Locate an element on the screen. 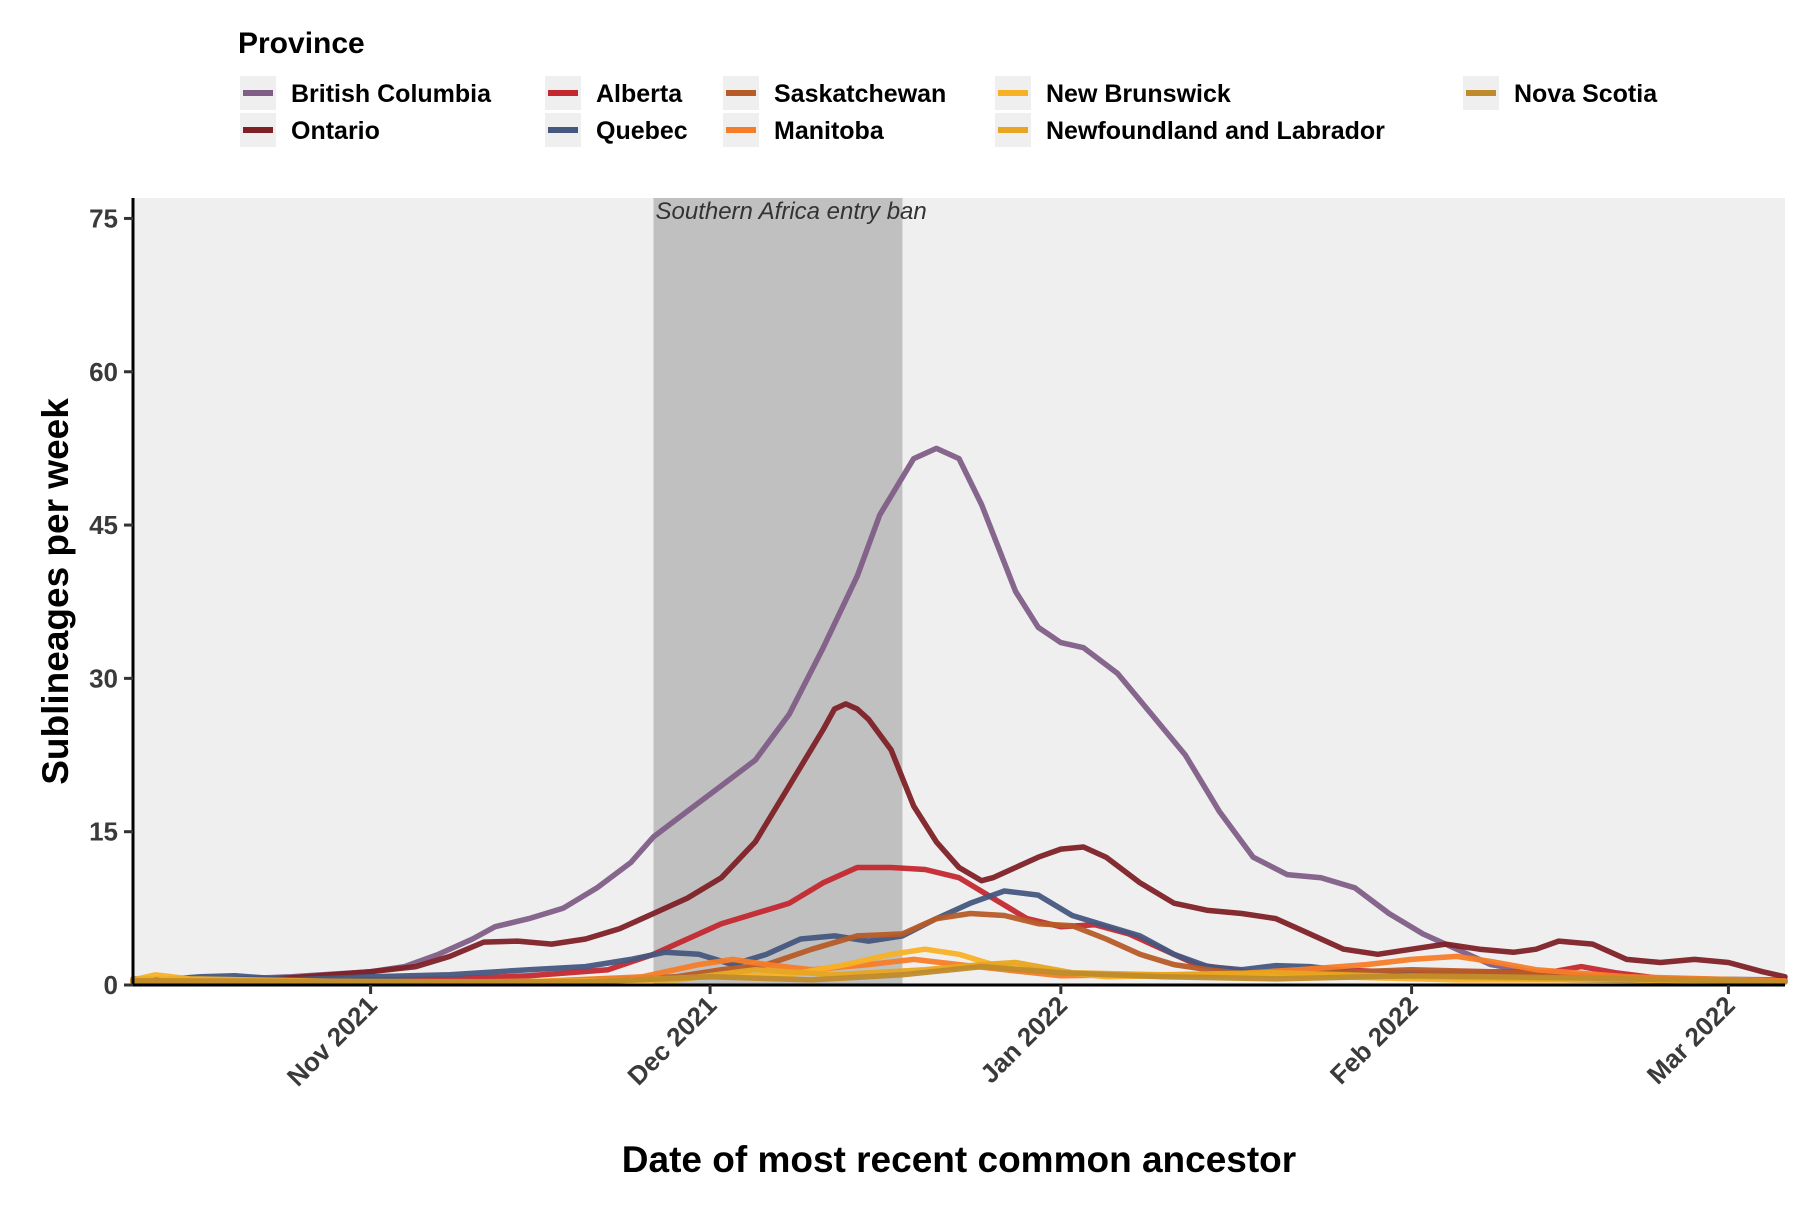 The height and width of the screenshot is (1205, 1800). y-tick-label: 45 is located at coordinates (103, 525).